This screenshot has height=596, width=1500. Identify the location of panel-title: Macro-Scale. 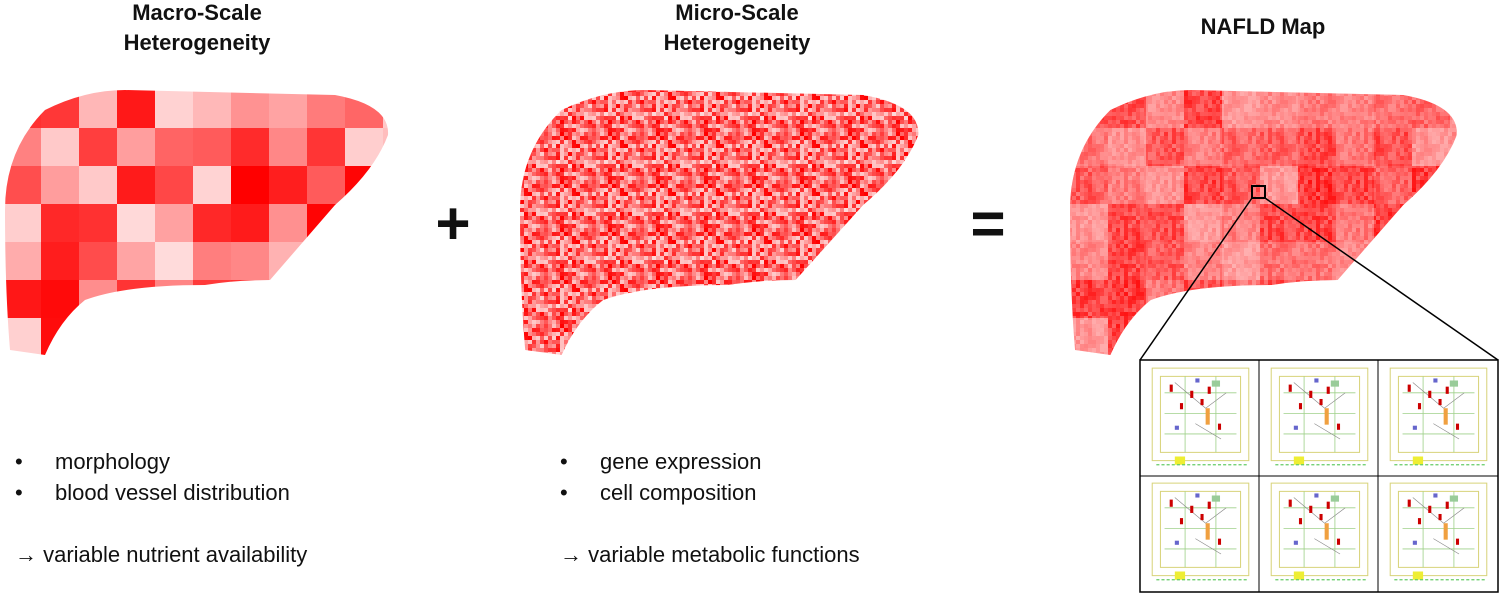
(197, 12).